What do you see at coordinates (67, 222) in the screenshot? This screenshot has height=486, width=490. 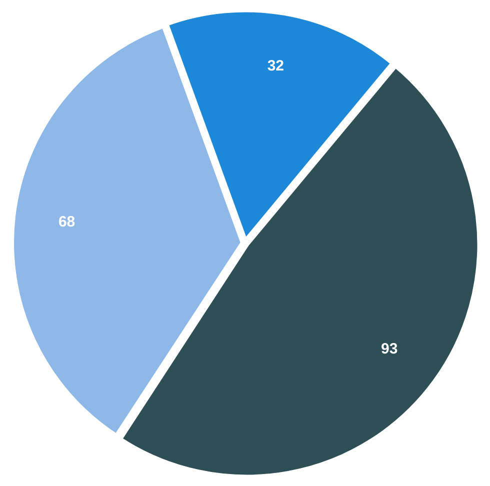 I see `data-label: 68` at bounding box center [67, 222].